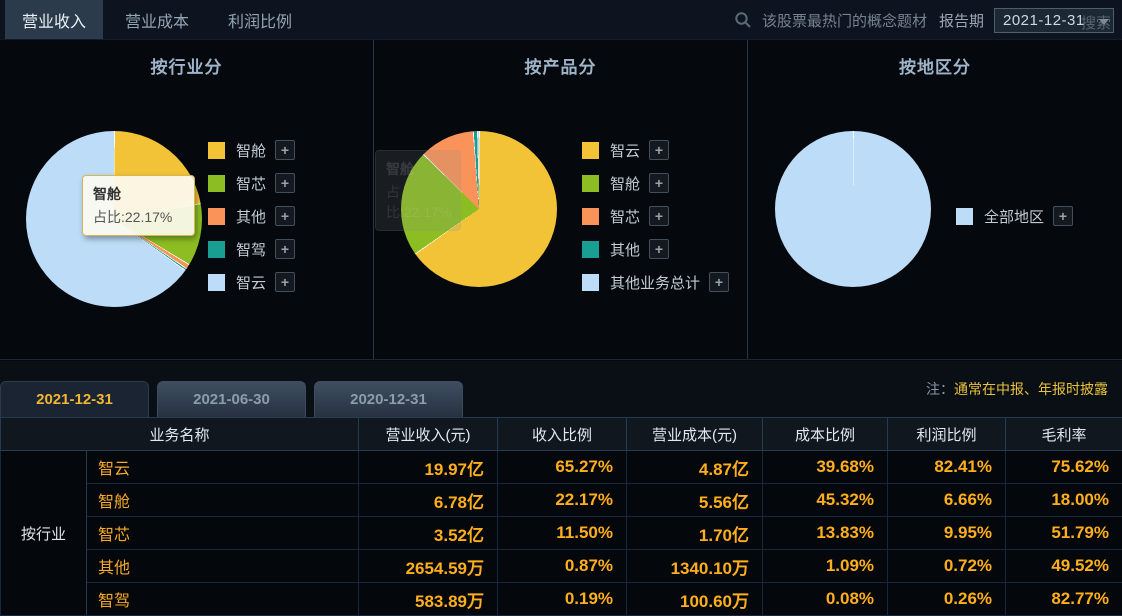 This screenshot has height=616, width=1122. I want to click on value-cell-4: 0.72%, so click(947, 566).